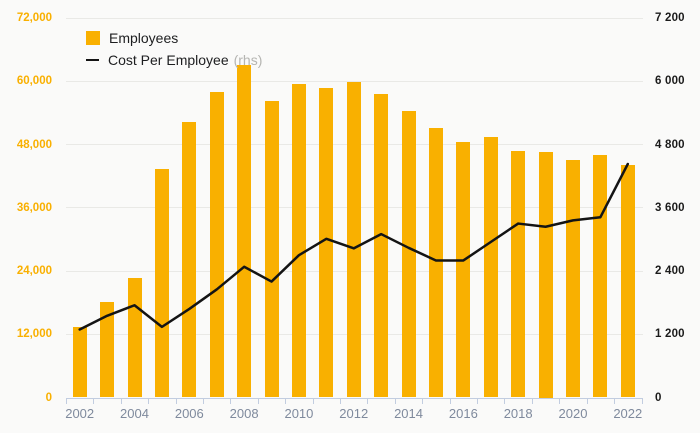 The image size is (700, 433). I want to click on x-axis-label-2002: 2002, so click(80, 413).